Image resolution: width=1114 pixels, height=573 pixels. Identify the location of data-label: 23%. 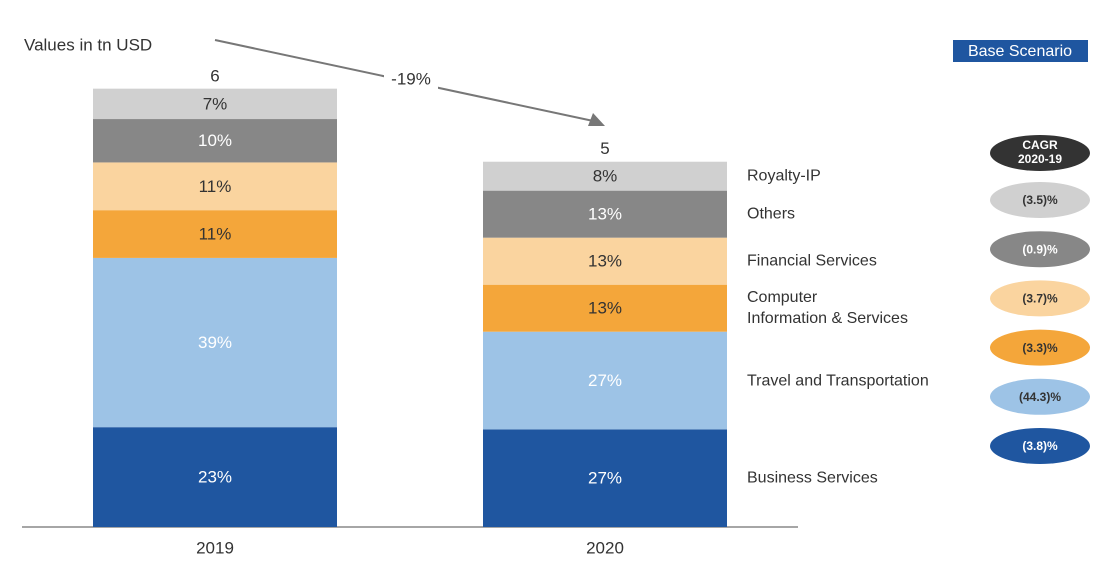
(215, 477).